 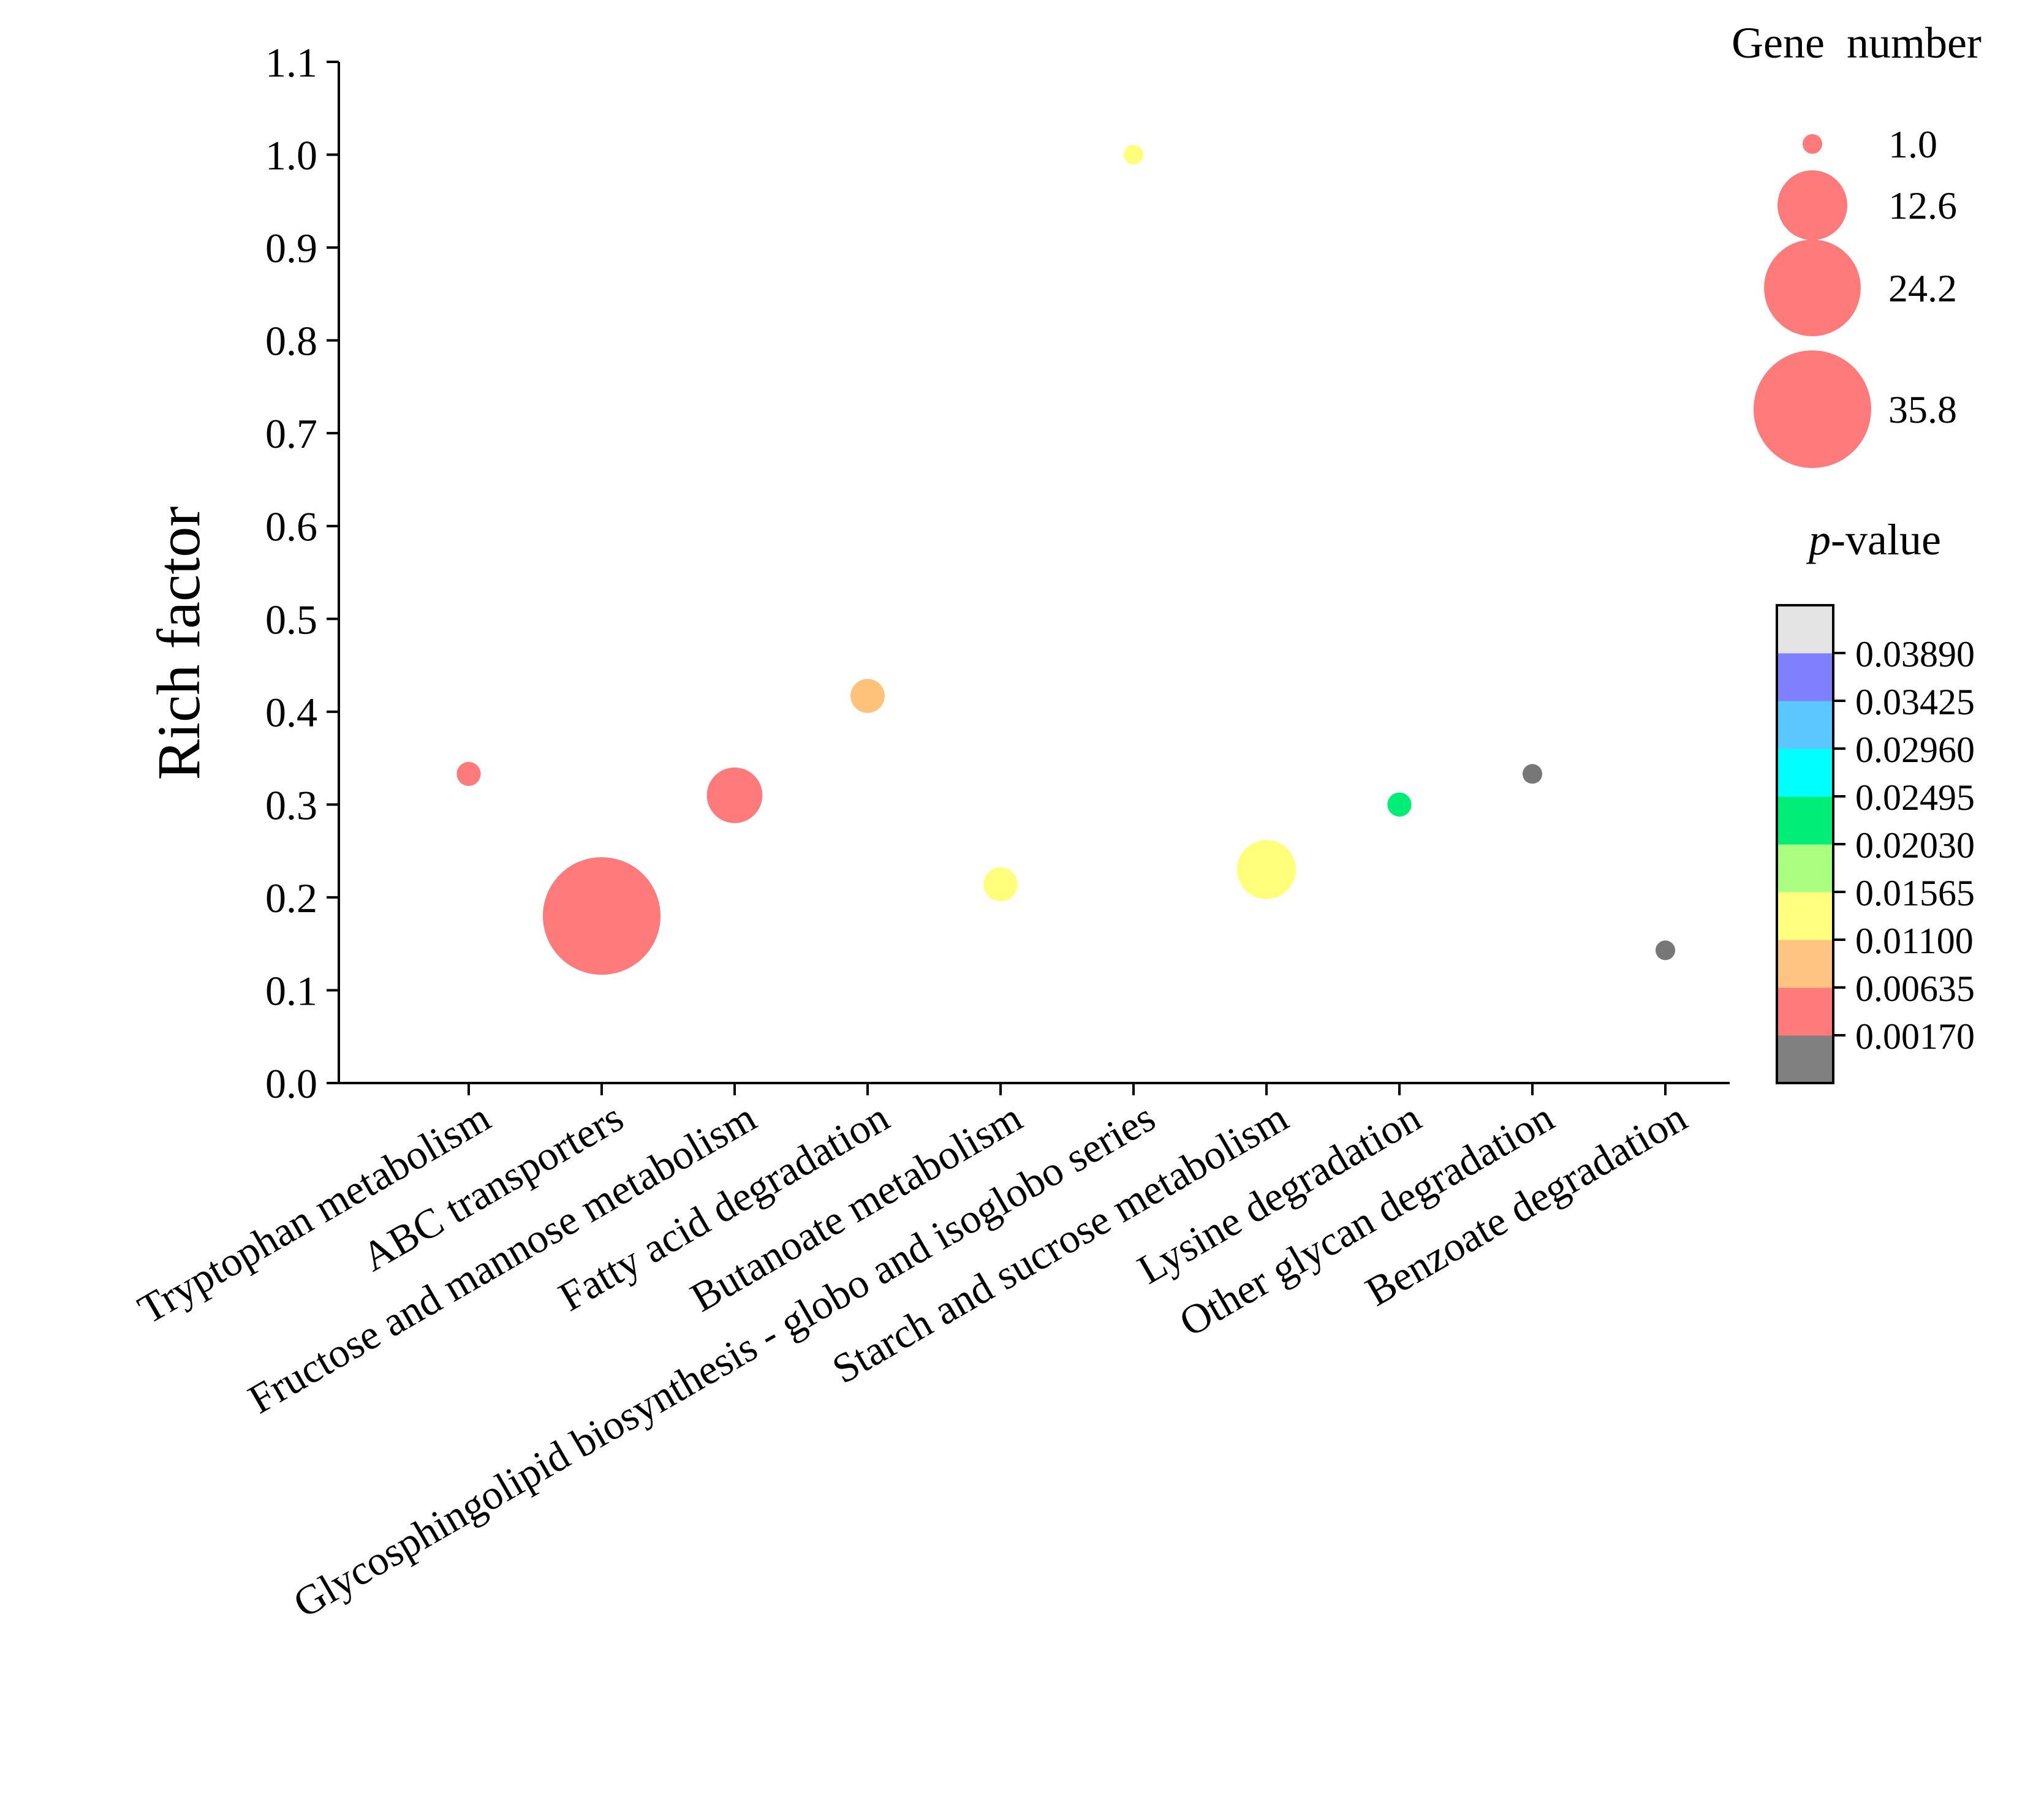 What do you see at coordinates (291, 990) in the screenshot?
I see `y-tick-label: 0.1` at bounding box center [291, 990].